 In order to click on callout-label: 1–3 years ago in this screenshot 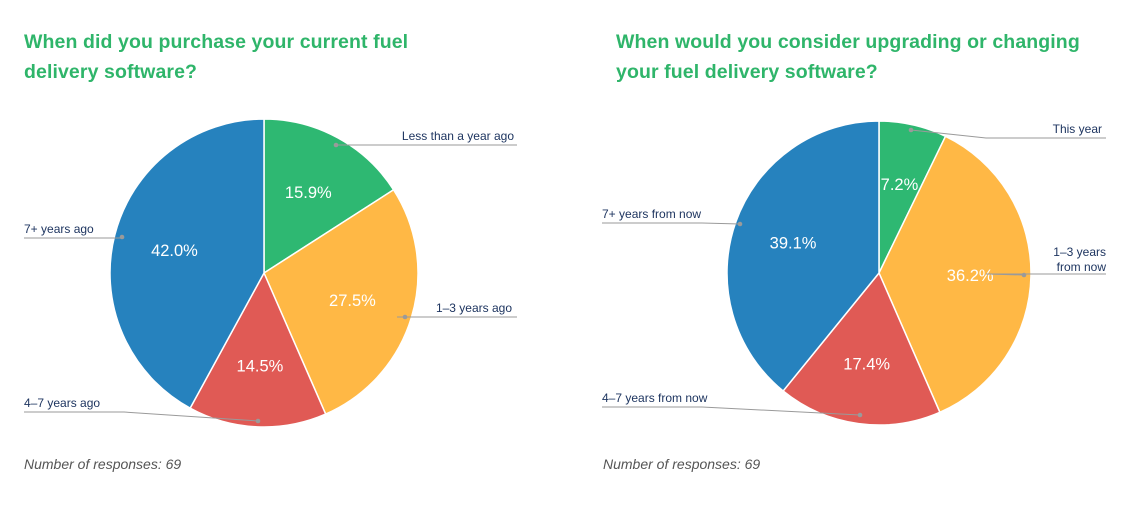, I will do `click(474, 308)`.